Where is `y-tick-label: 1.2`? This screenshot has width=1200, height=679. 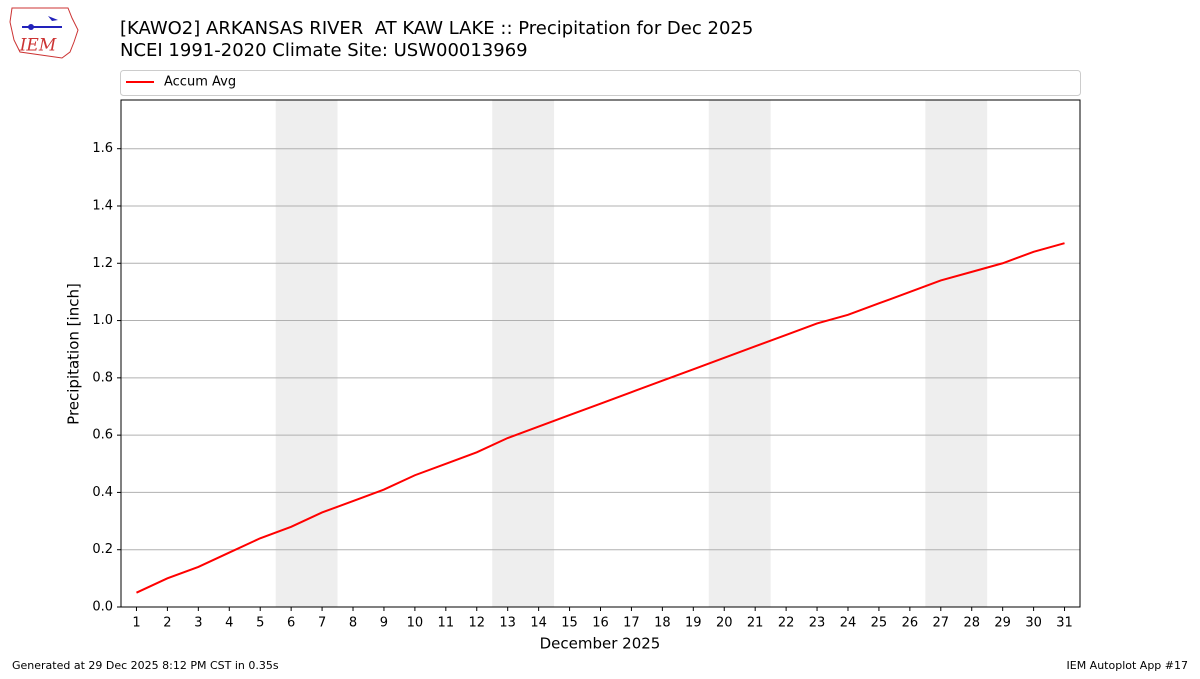 y-tick-label: 1.2 is located at coordinates (102, 263).